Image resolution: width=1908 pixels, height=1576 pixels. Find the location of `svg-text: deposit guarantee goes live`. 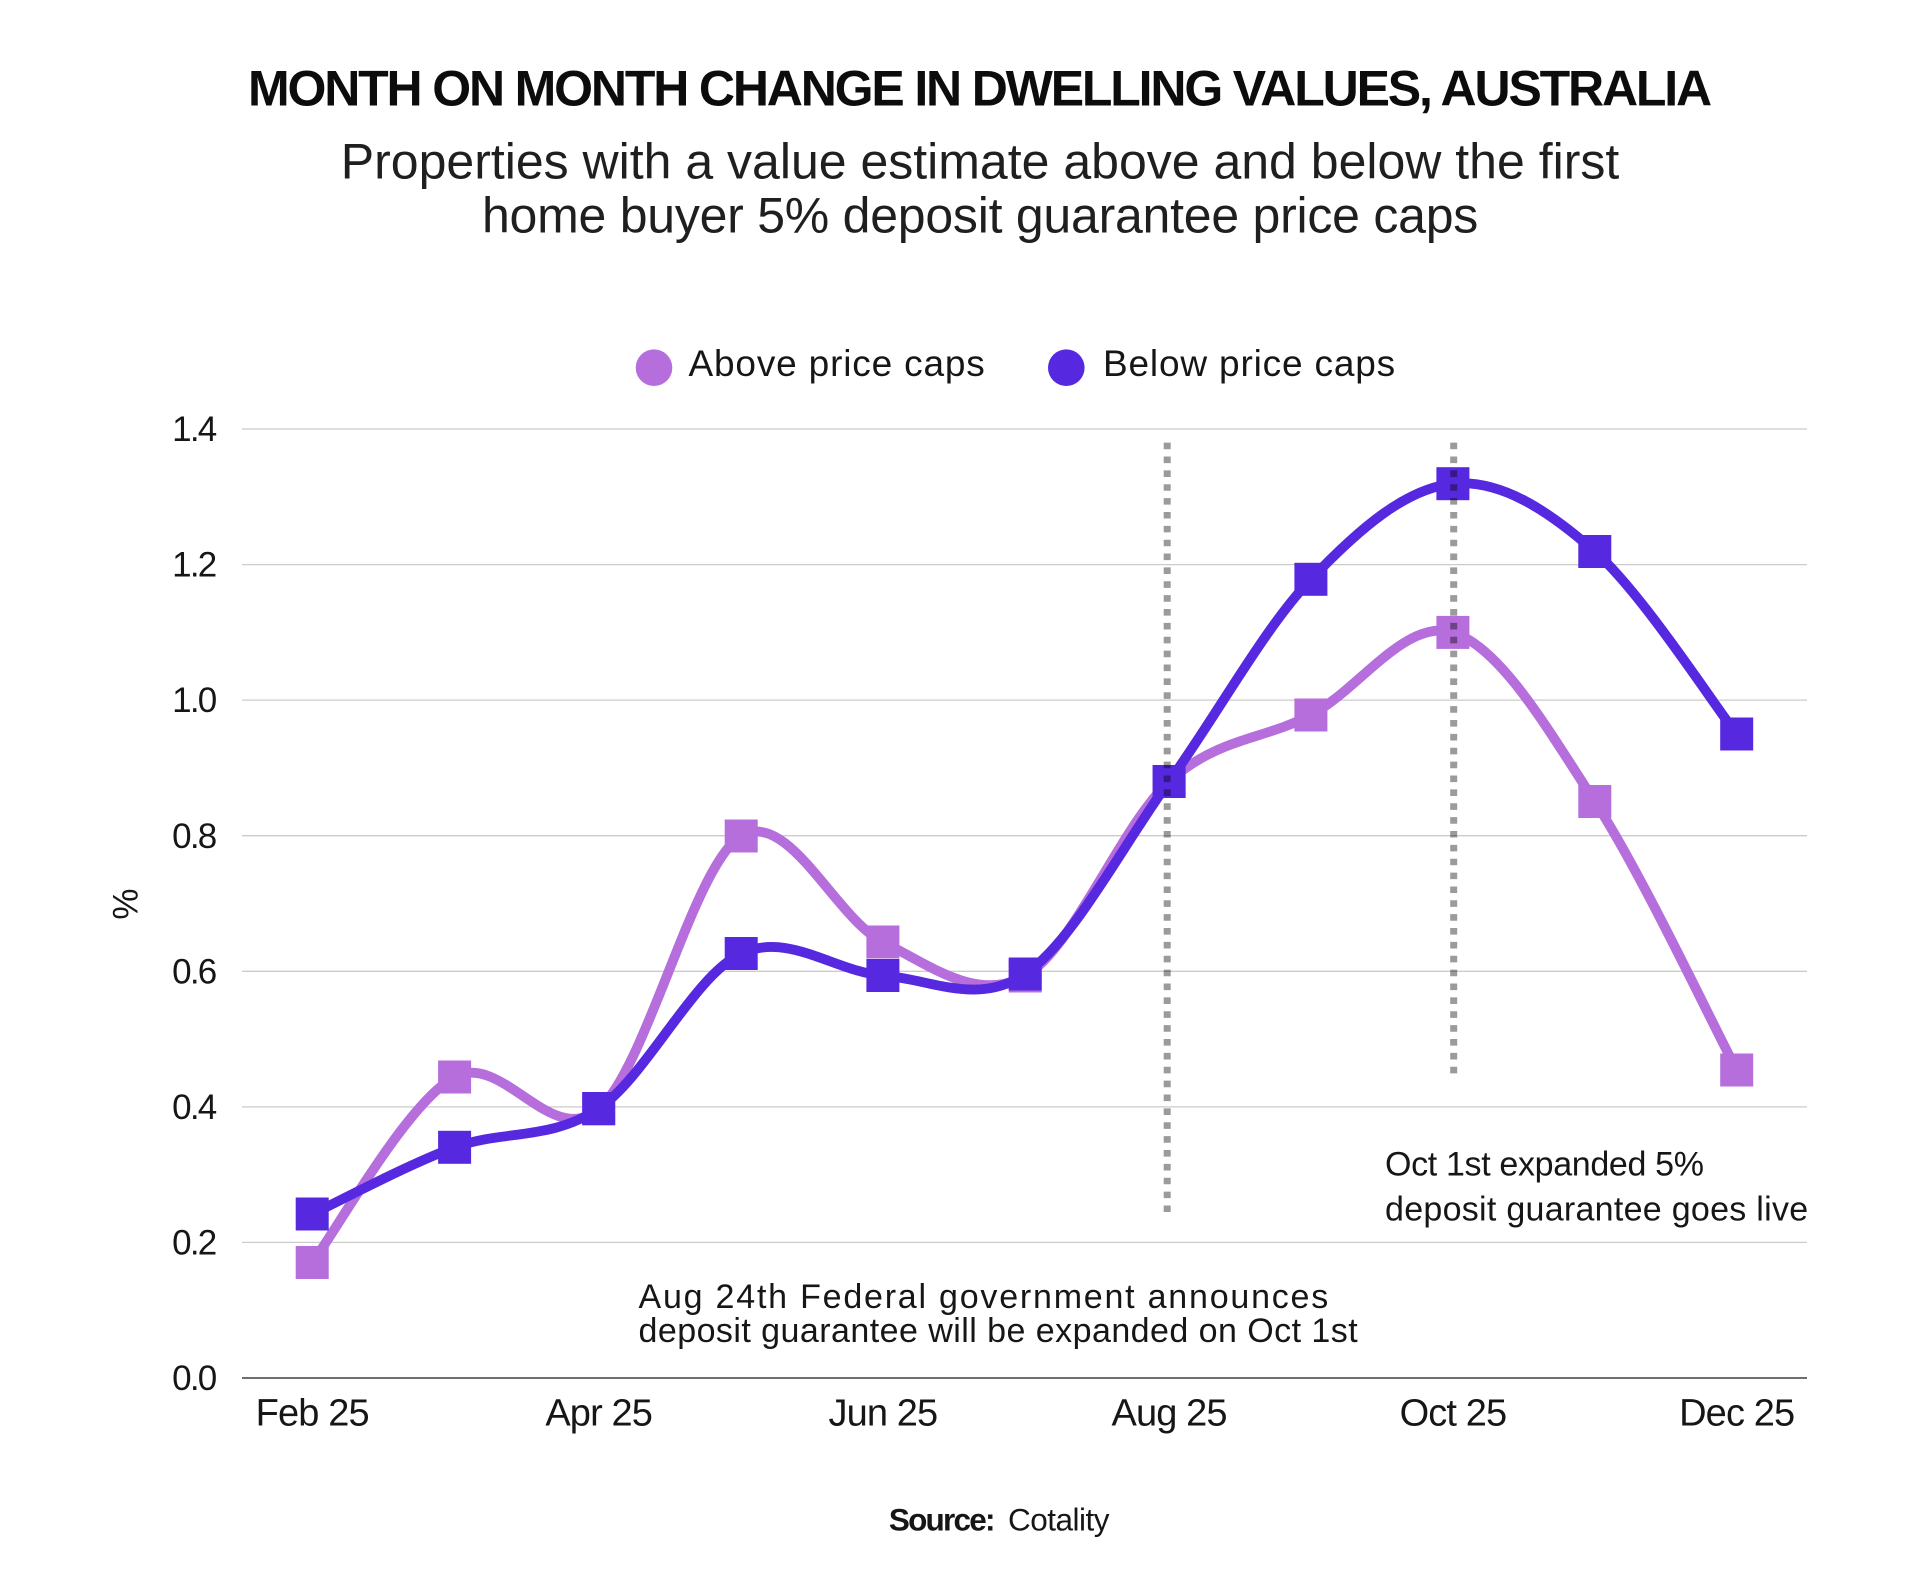

svg-text: deposit guarantee goes live is located at coordinates (1596, 1209).